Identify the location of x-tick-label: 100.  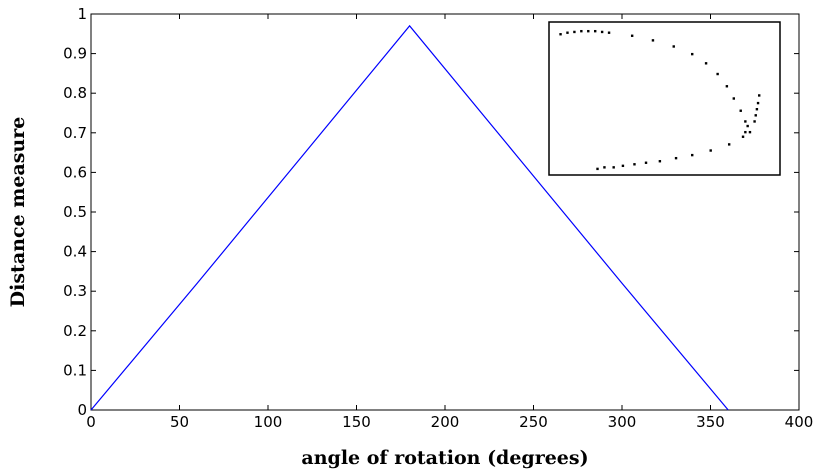
(268, 422).